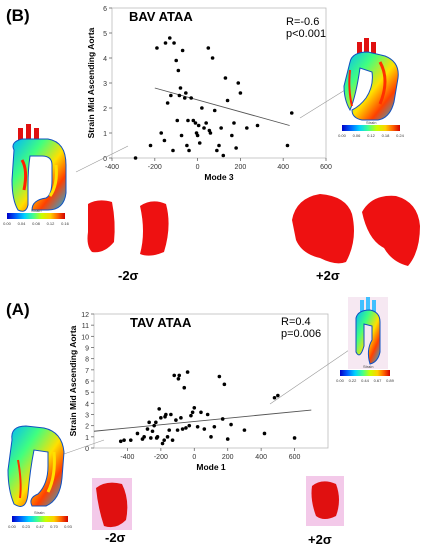  What do you see at coordinates (85, 326) in the screenshot?
I see `chart-a-ytick-label: 11` at bounding box center [85, 326].